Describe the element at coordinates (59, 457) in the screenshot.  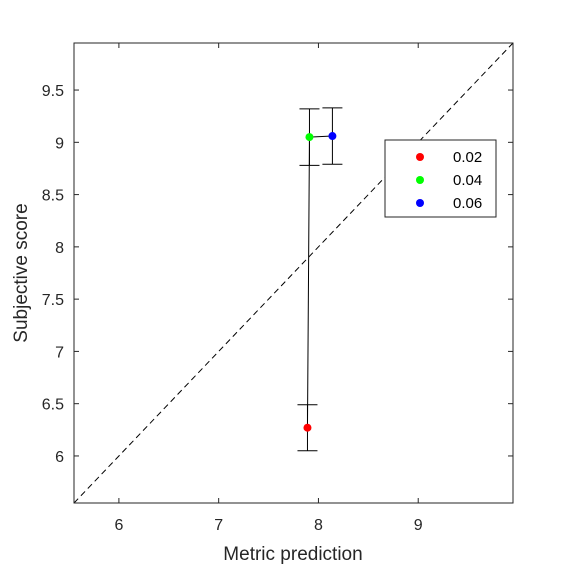
I see `y-tick-label: 6` at that location.